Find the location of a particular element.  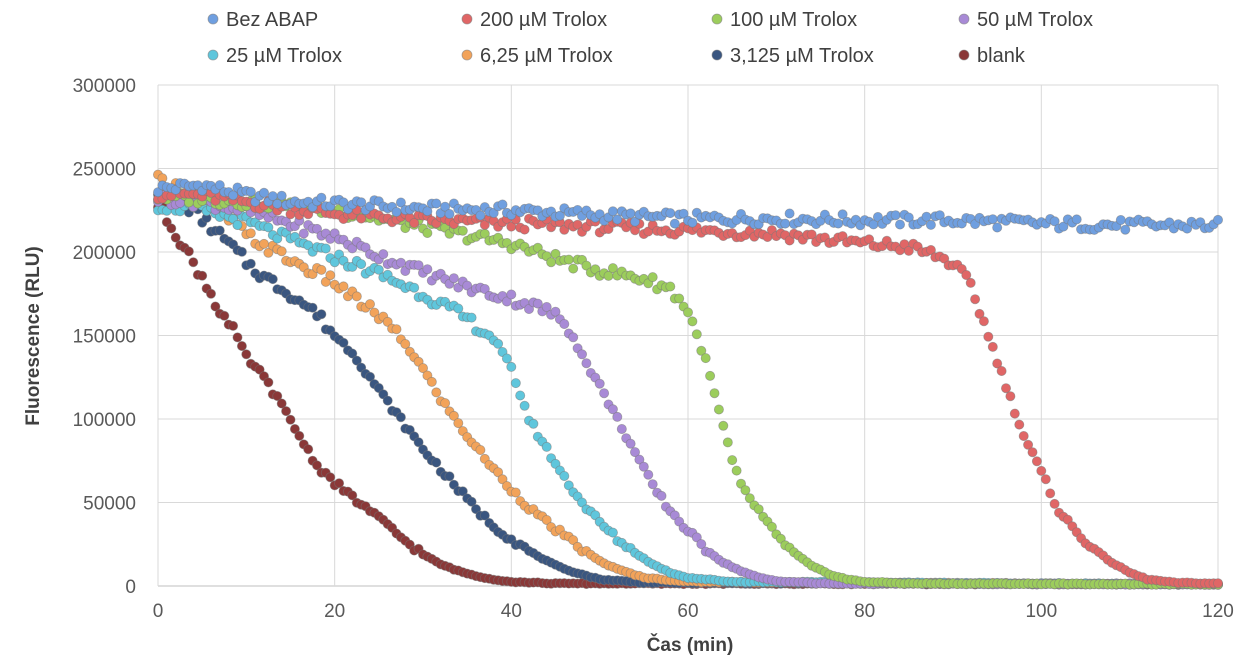

legend-label: 200 µM Trolox is located at coordinates (543, 20).